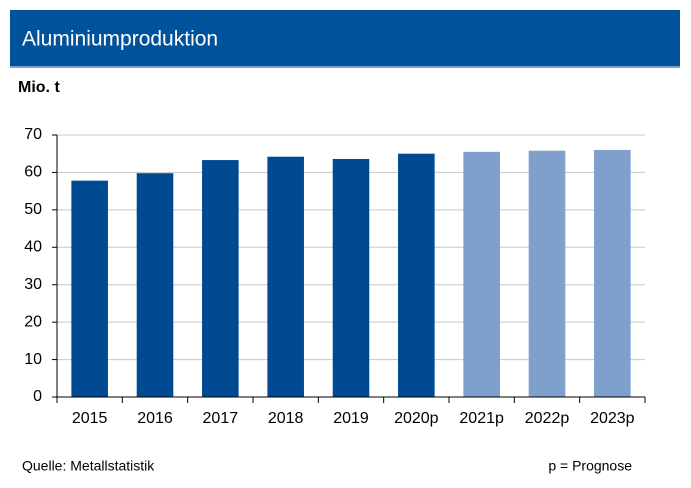 The image size is (691, 488). Describe the element at coordinates (33, 209) in the screenshot. I see `y-tick-label: 50` at that location.